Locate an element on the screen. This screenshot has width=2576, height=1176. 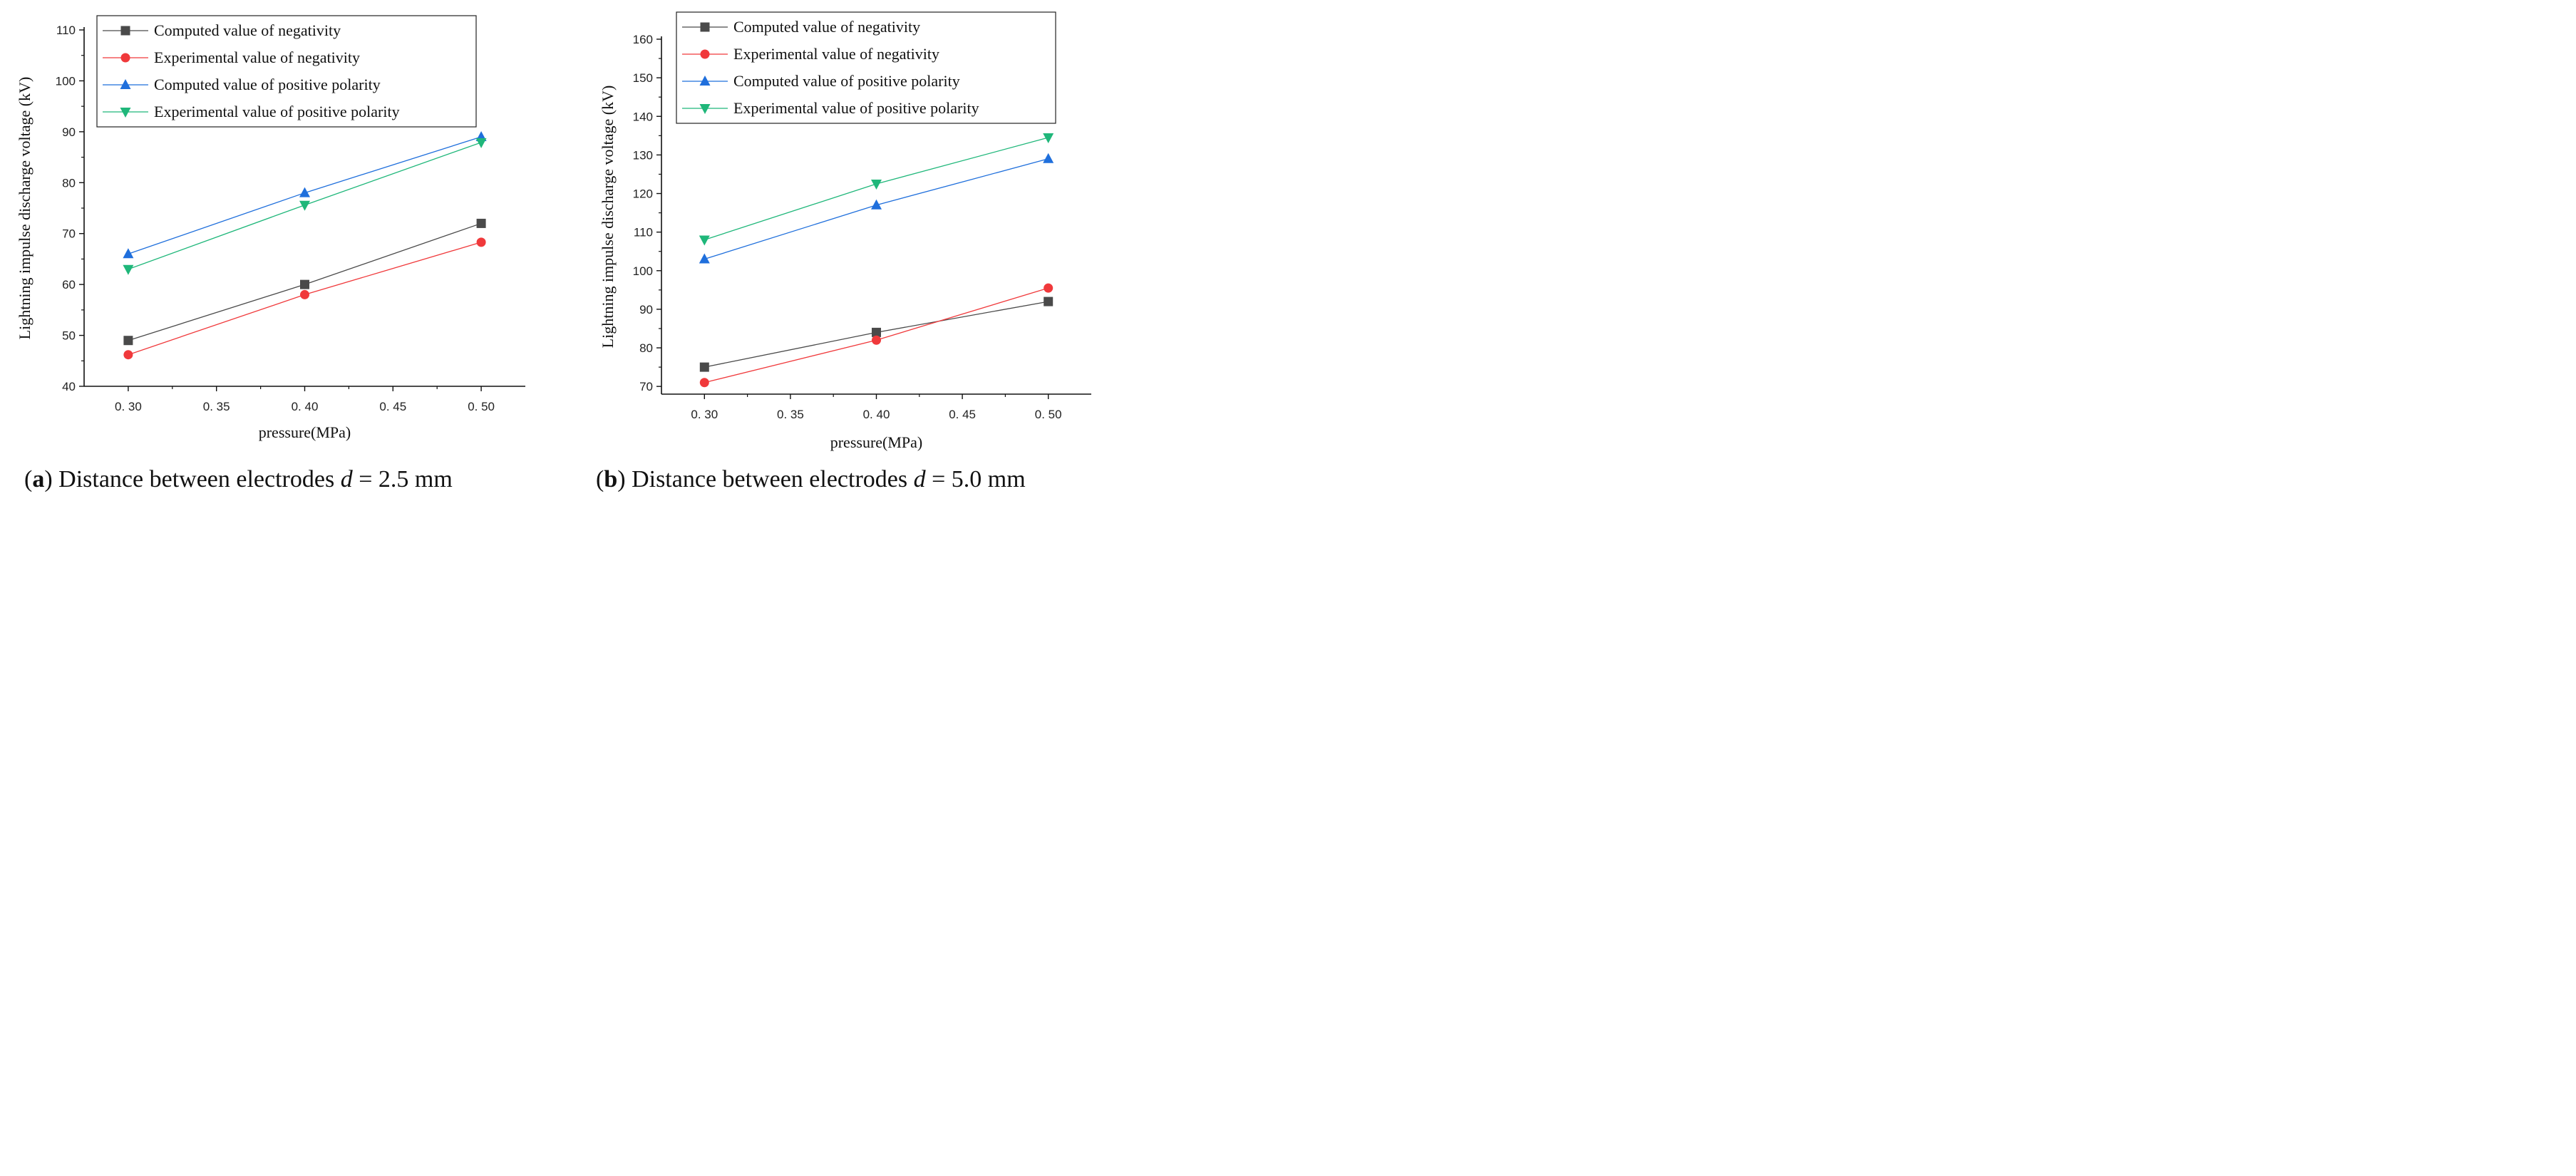
legend-label-a-2: Computed value of positive polarity is located at coordinates (267, 84).